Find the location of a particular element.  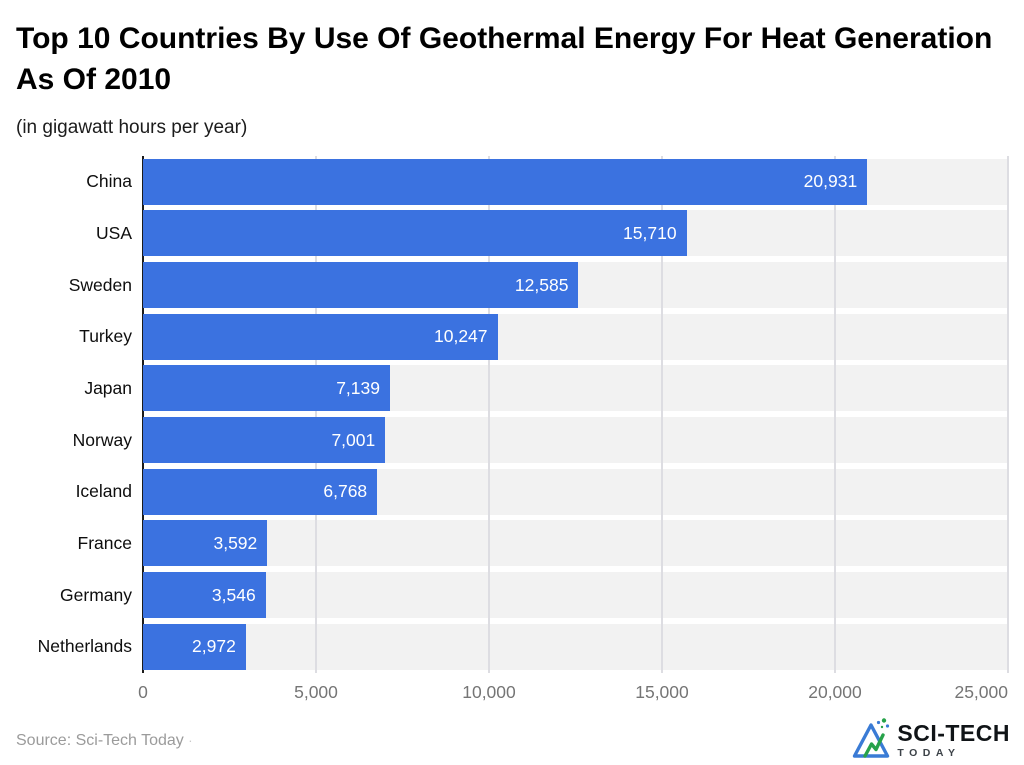

bar-track: 3,546 is located at coordinates (575, 595).